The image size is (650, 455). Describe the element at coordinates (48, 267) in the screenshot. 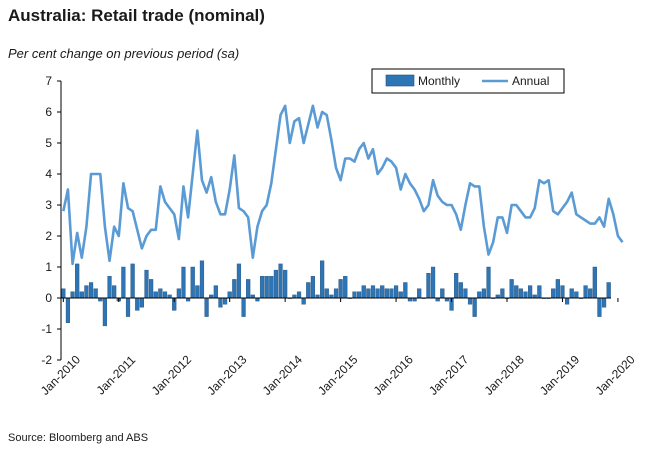

I see `y-tick-label: 1` at that location.